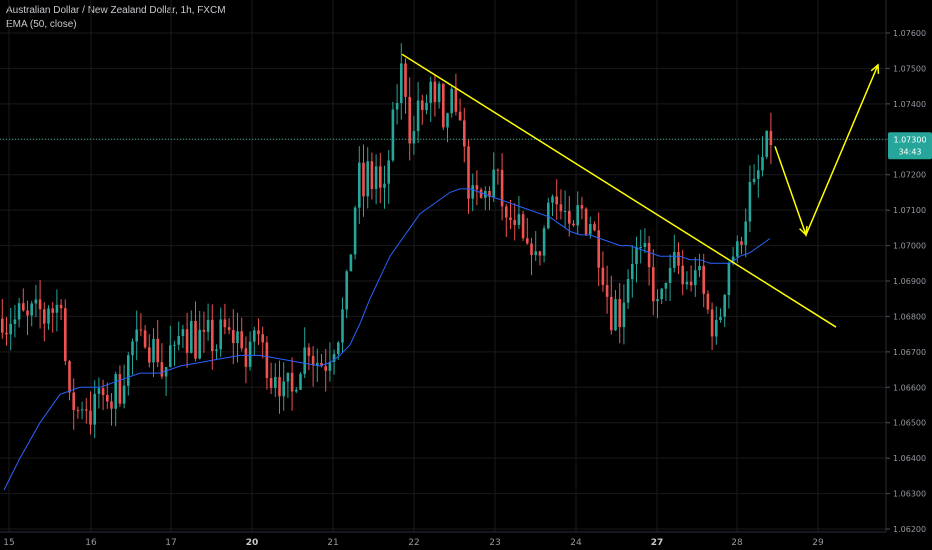 The width and height of the screenshot is (932, 550). Describe the element at coordinates (909, 68) in the screenshot. I see `price-tick-label: 1.07500` at that location.